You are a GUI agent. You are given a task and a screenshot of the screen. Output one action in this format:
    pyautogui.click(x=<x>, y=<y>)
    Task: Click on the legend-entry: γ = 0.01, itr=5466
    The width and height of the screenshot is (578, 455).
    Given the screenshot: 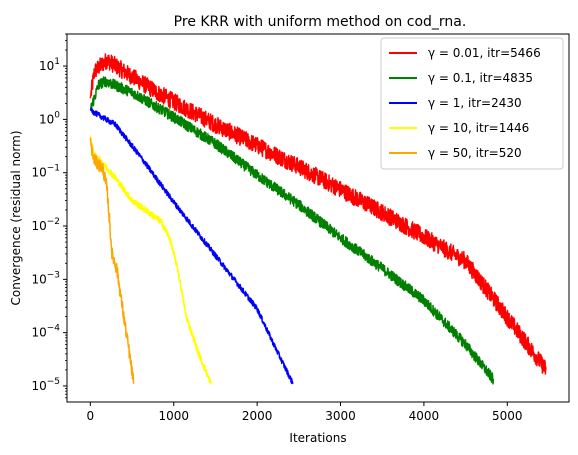 What is the action you would take?
    pyautogui.click(x=484, y=53)
    